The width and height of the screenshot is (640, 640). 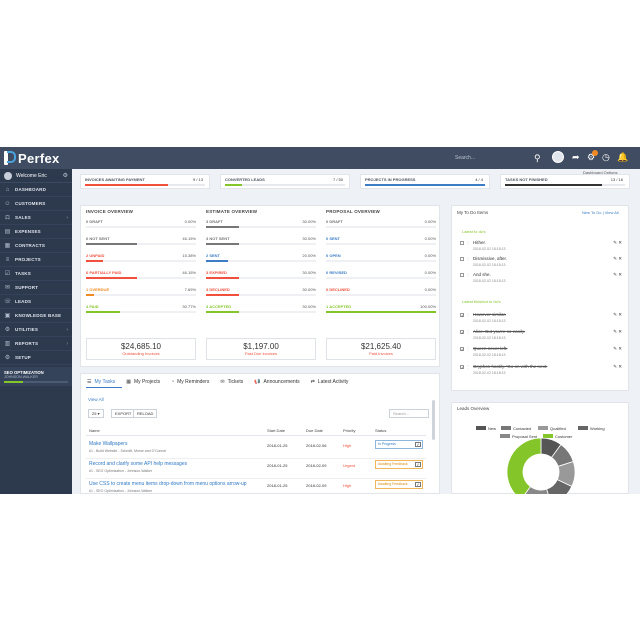 I want to click on overview-row: 0 OPEN 0.00%, so click(x=381, y=259).